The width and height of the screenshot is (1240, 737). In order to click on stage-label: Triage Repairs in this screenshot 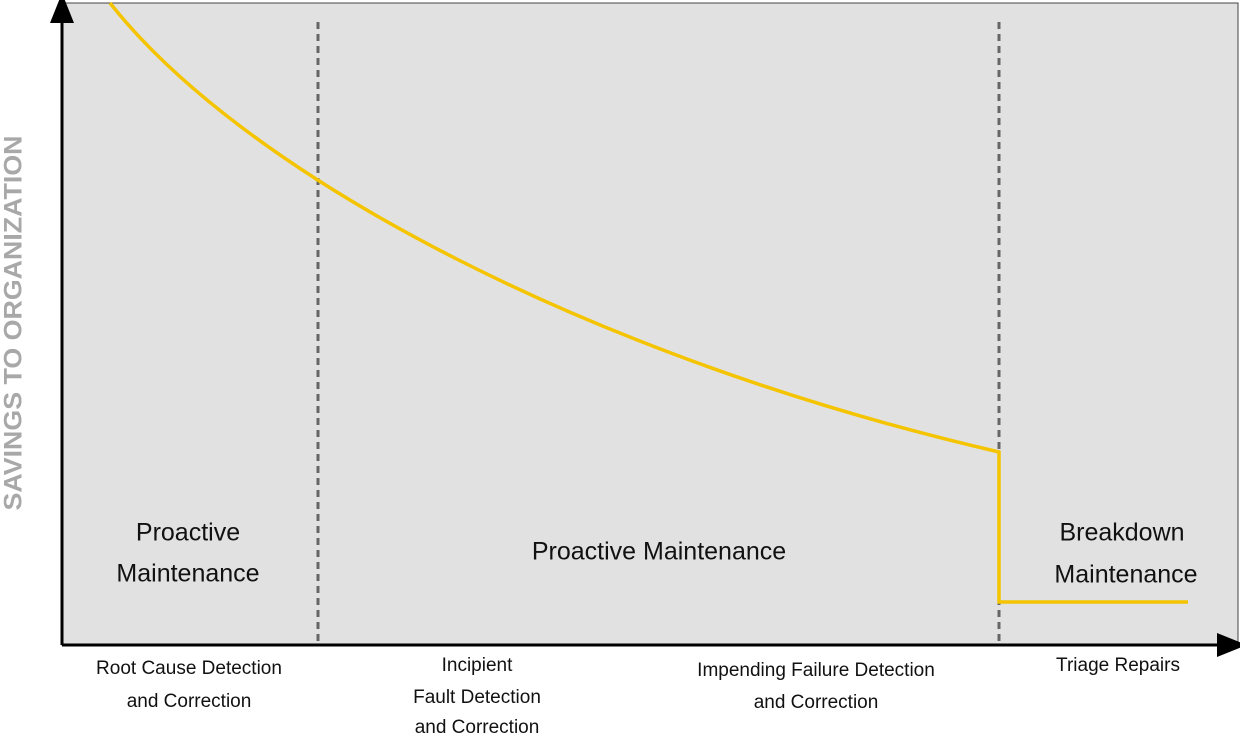, I will do `click(1118, 665)`.